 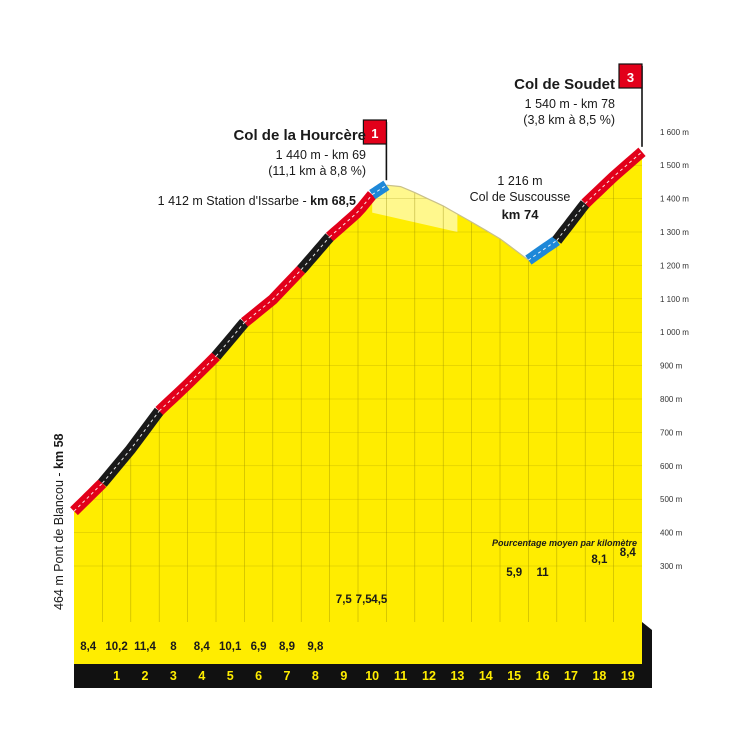 I want to click on base-group, so click(x=363, y=655).